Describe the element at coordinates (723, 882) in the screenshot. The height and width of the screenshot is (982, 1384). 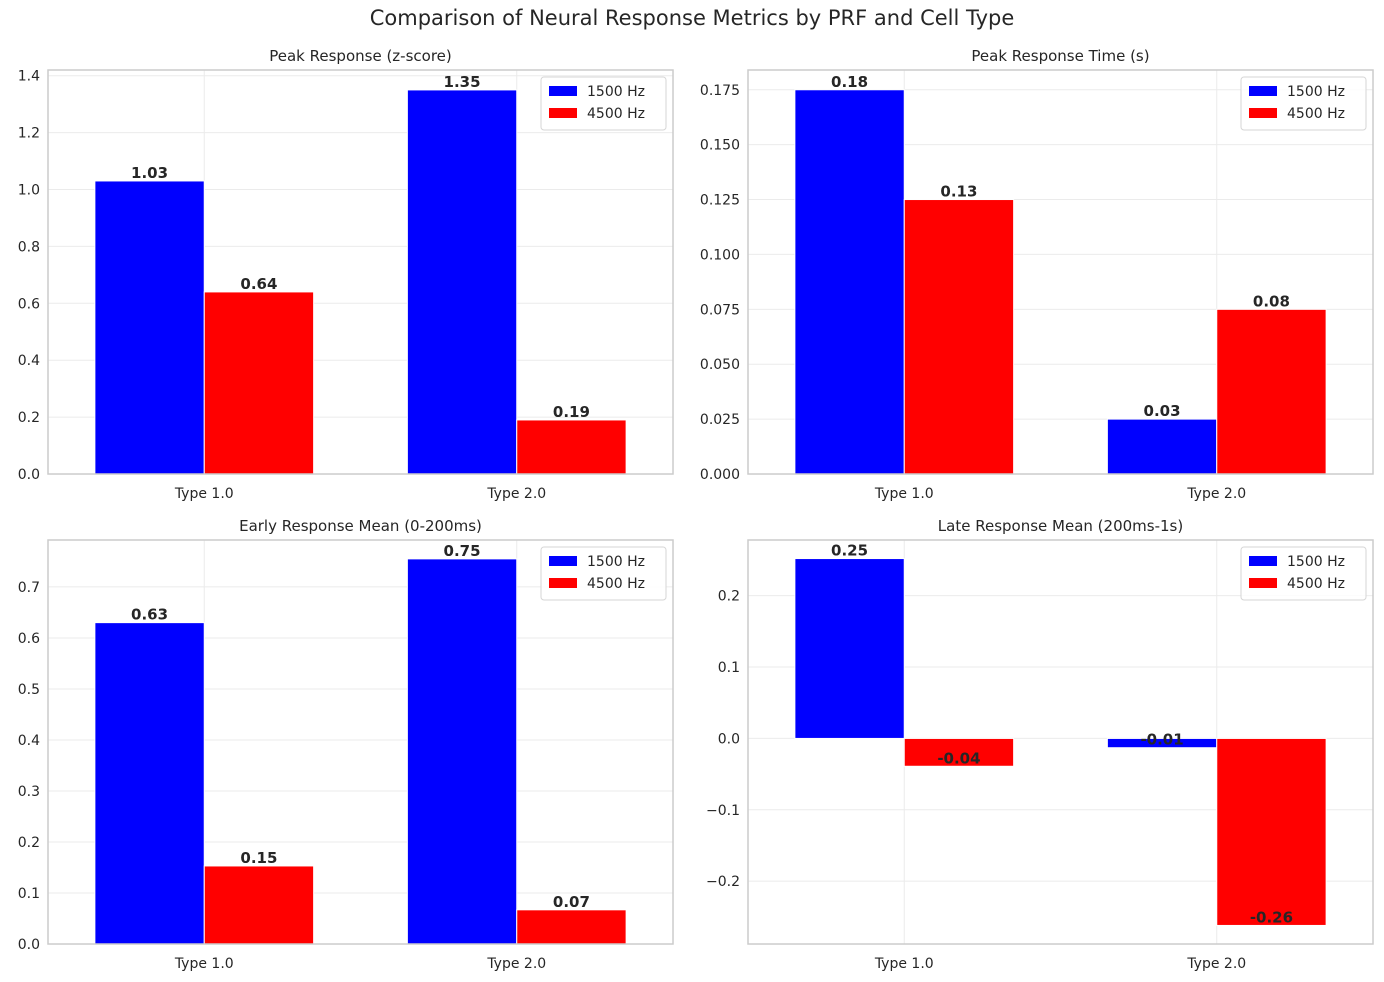
I see `y-tick-label: −0.2` at that location.